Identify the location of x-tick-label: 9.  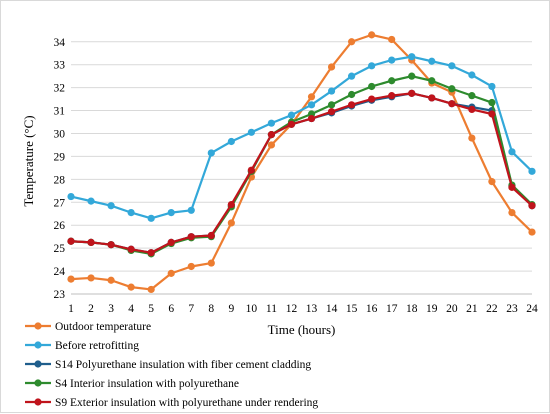
(231, 309).